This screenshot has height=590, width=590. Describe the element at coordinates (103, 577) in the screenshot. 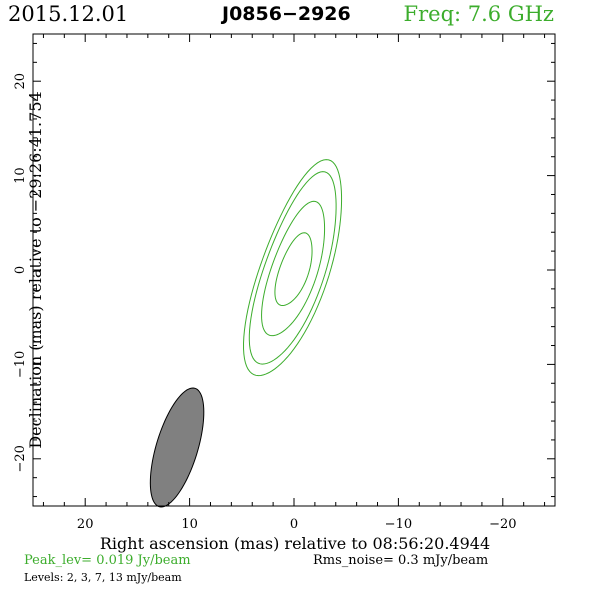

I see `contour-levels: Levels: 2, 3, 7, 13 mJy/beam` at that location.